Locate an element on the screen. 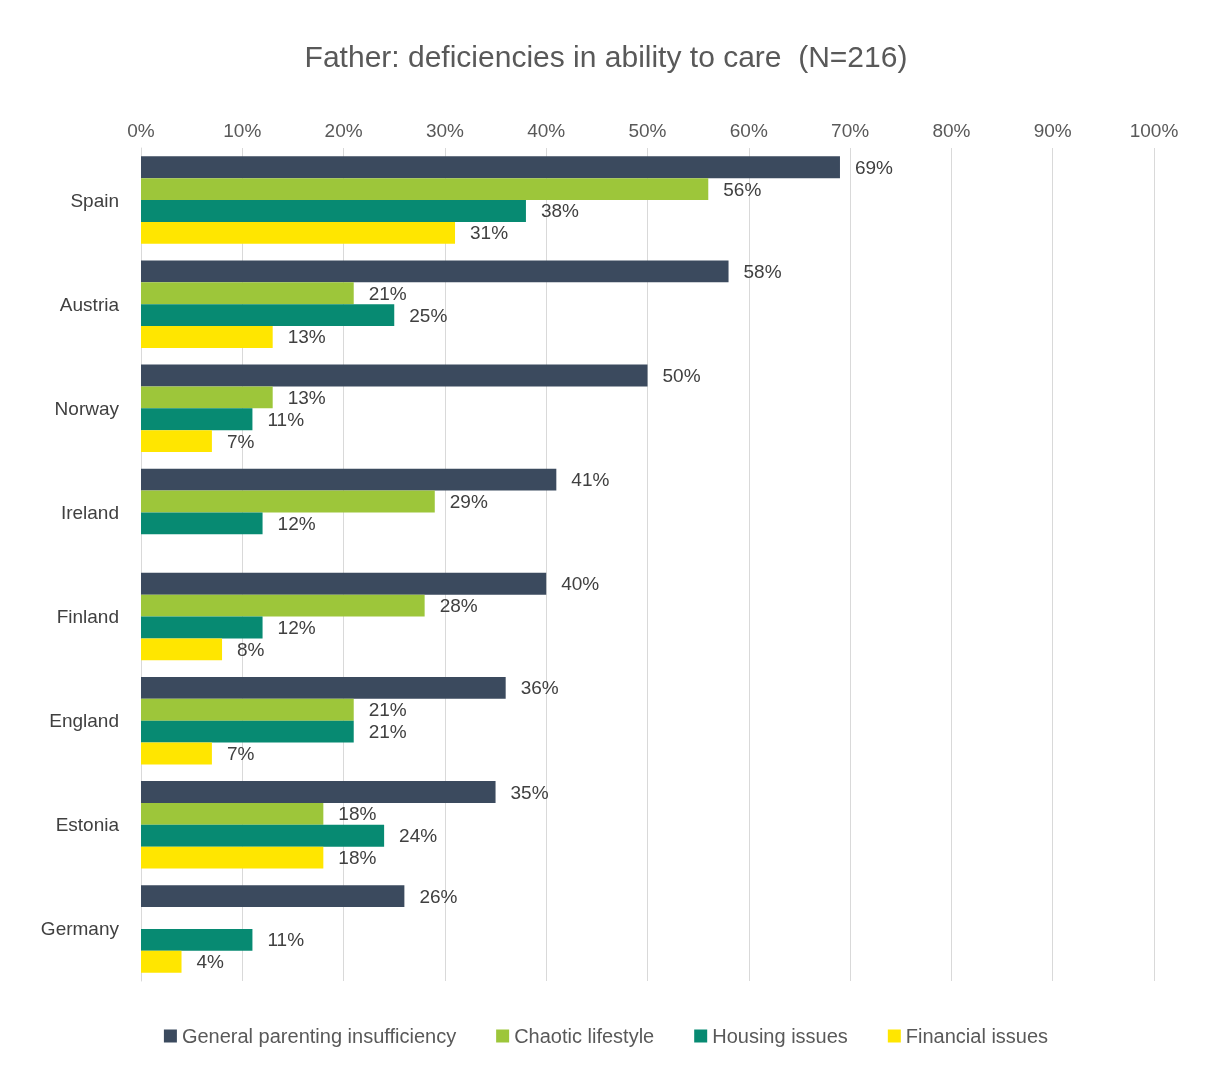 The image size is (1212, 1079). chart-title: Father: deficiencies in ability to care (N=216) is located at coordinates (606, 56).